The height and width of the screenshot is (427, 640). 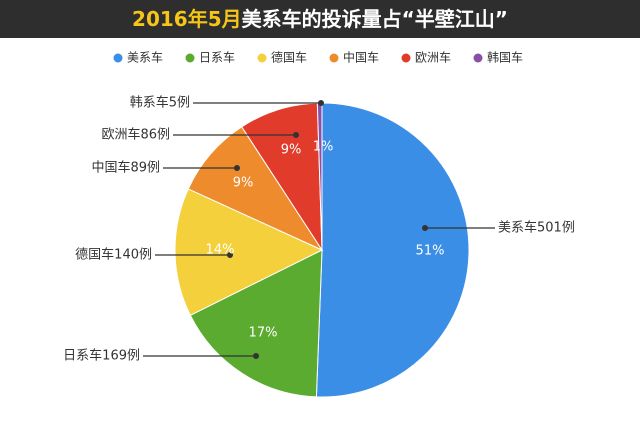 I want to click on percent-label: 51%, so click(x=430, y=251).